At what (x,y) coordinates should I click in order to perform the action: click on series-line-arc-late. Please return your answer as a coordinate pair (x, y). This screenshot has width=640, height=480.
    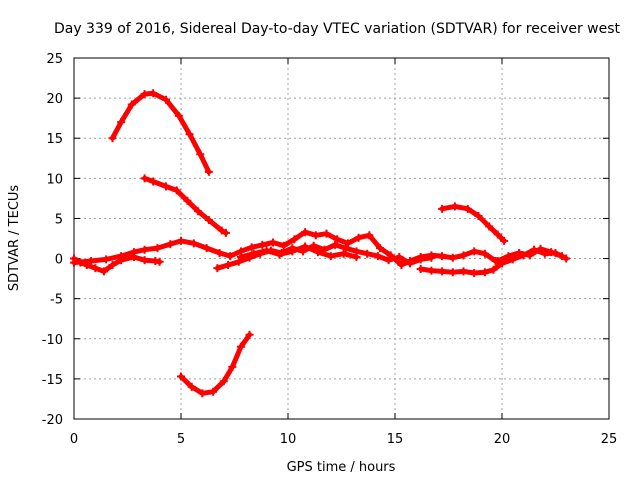
    Looking at the image, I should click on (473, 223).